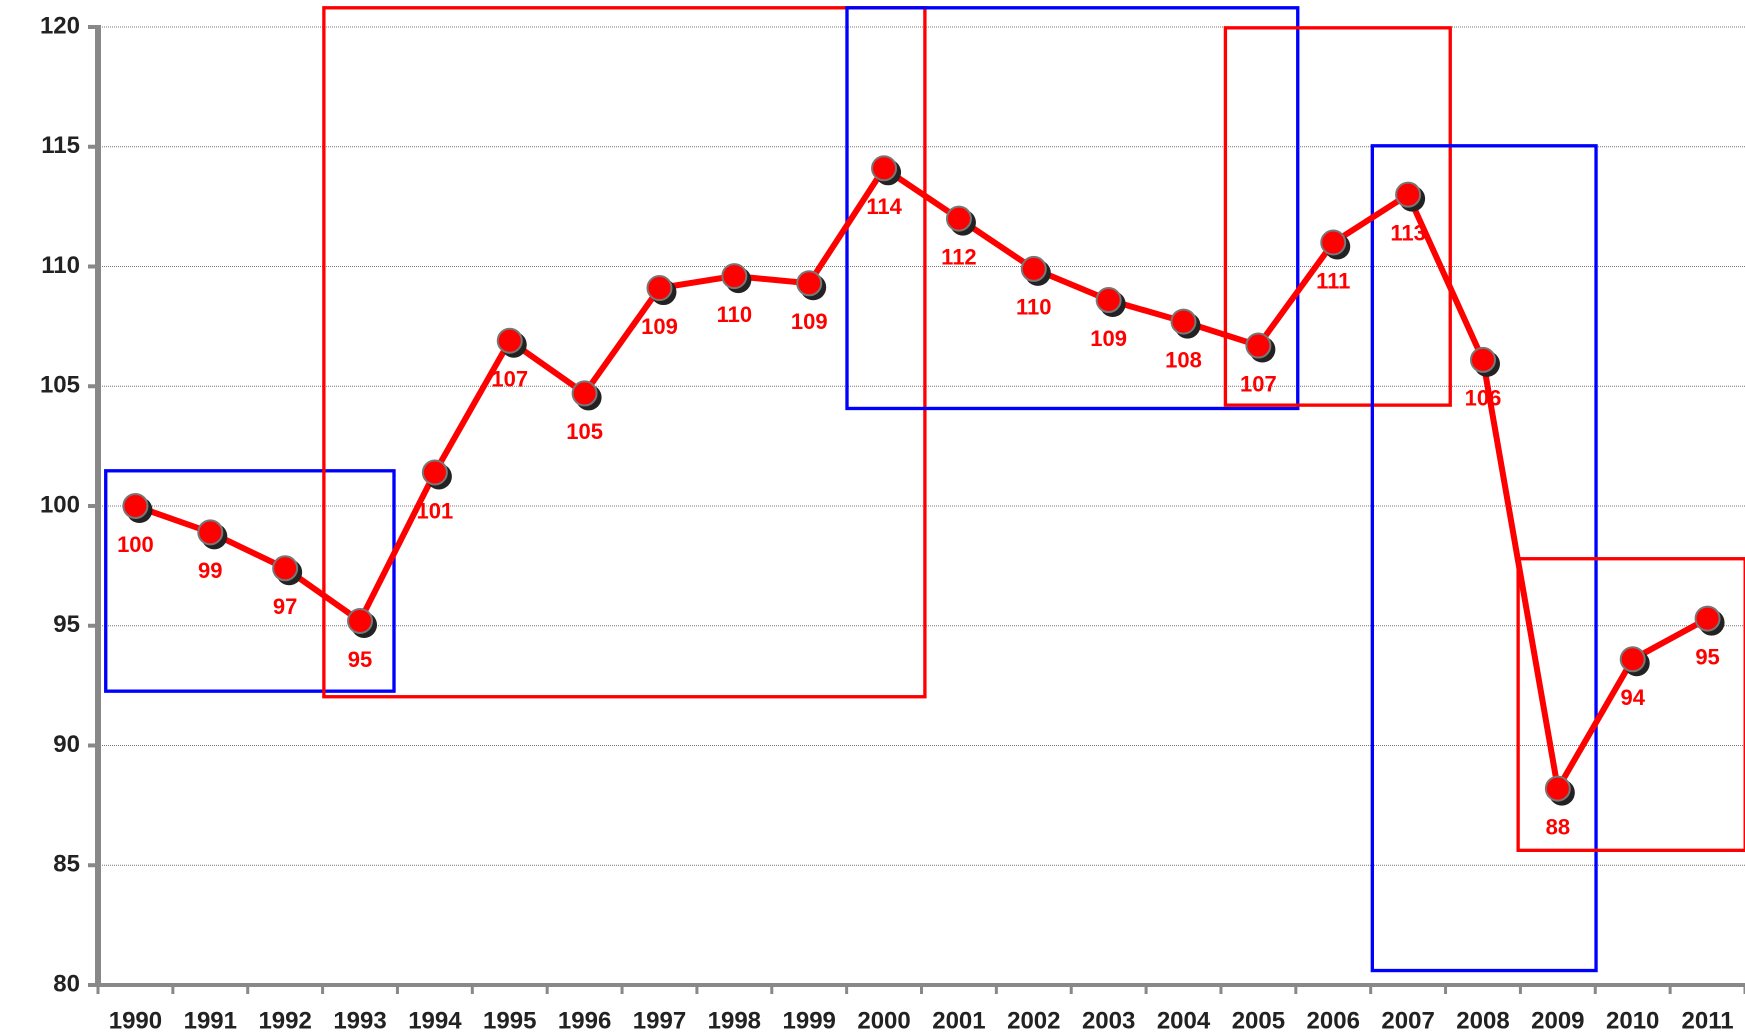 The width and height of the screenshot is (1745, 1035). I want to click on x-tick-label: 2010, so click(1632, 1020).